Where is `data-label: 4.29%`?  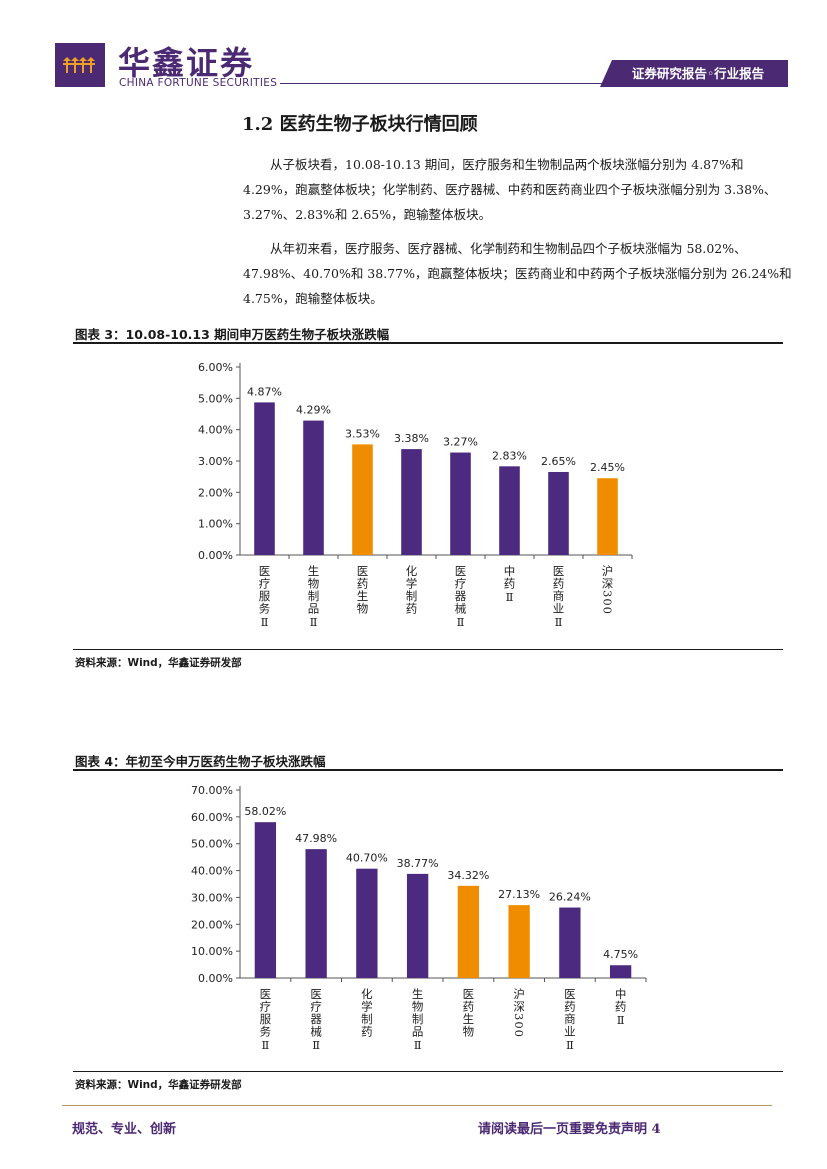 data-label: 4.29% is located at coordinates (313, 410).